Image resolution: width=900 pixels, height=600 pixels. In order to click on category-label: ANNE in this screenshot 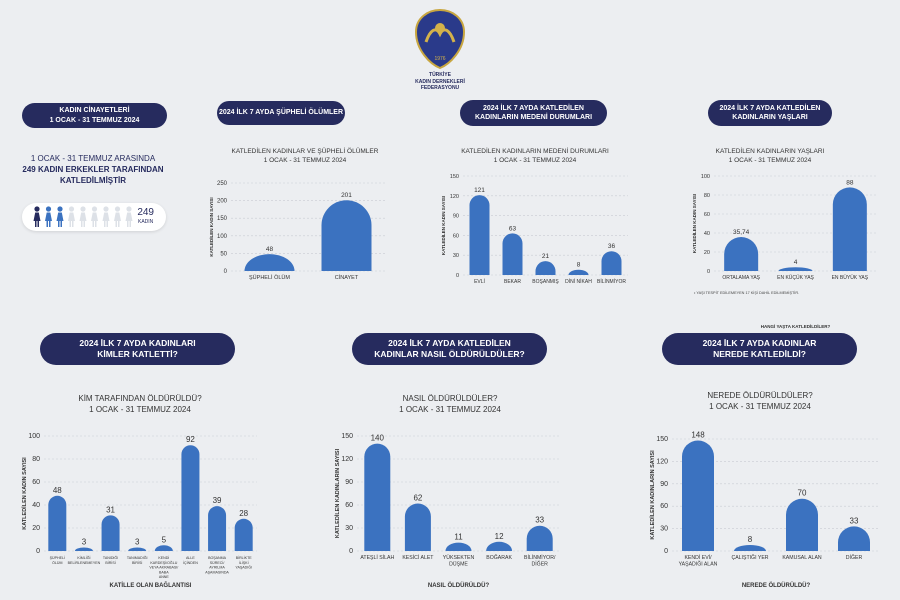, I will do `click(164, 577)`.